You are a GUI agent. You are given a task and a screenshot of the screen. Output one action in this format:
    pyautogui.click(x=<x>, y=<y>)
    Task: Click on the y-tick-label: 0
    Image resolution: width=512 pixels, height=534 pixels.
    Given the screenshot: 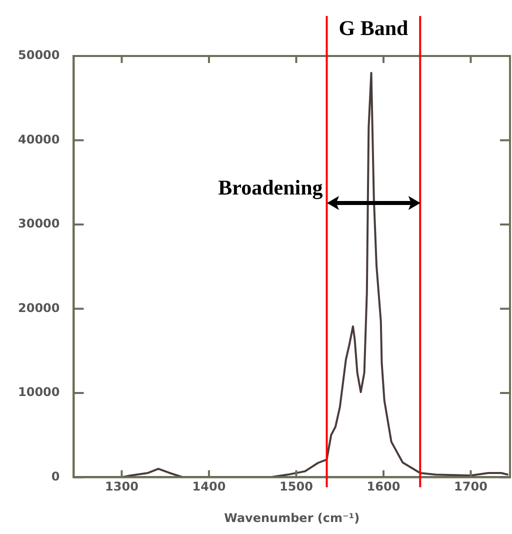 What is the action you would take?
    pyautogui.click(x=55, y=476)
    